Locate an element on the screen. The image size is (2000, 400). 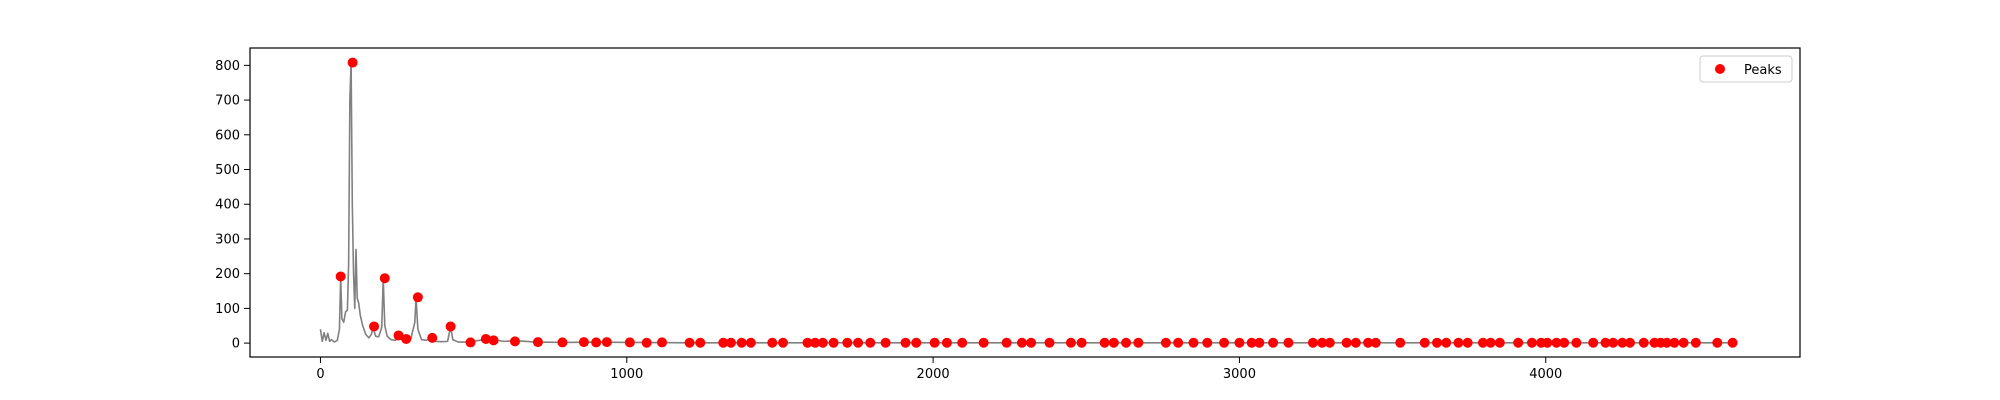
y-tick-label: 100 is located at coordinates (227, 309).